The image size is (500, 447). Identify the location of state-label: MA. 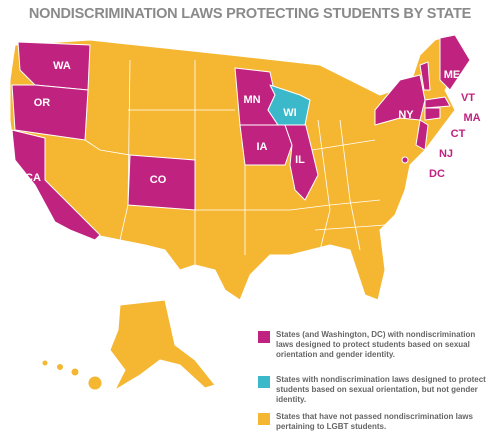
(471, 118).